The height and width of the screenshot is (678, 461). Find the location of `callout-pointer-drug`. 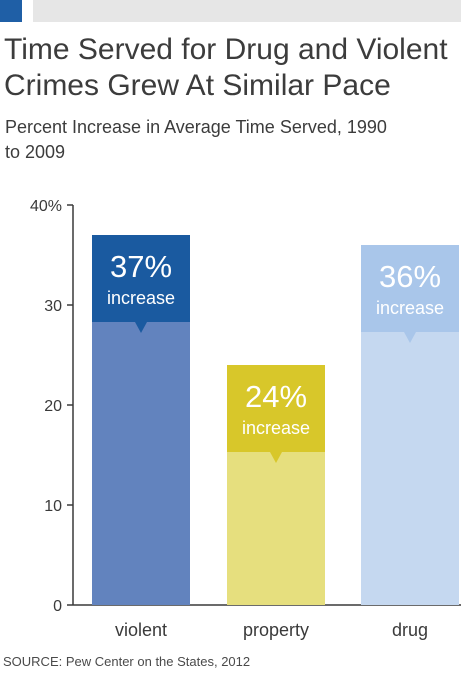

callout-pointer-drug is located at coordinates (410, 337).